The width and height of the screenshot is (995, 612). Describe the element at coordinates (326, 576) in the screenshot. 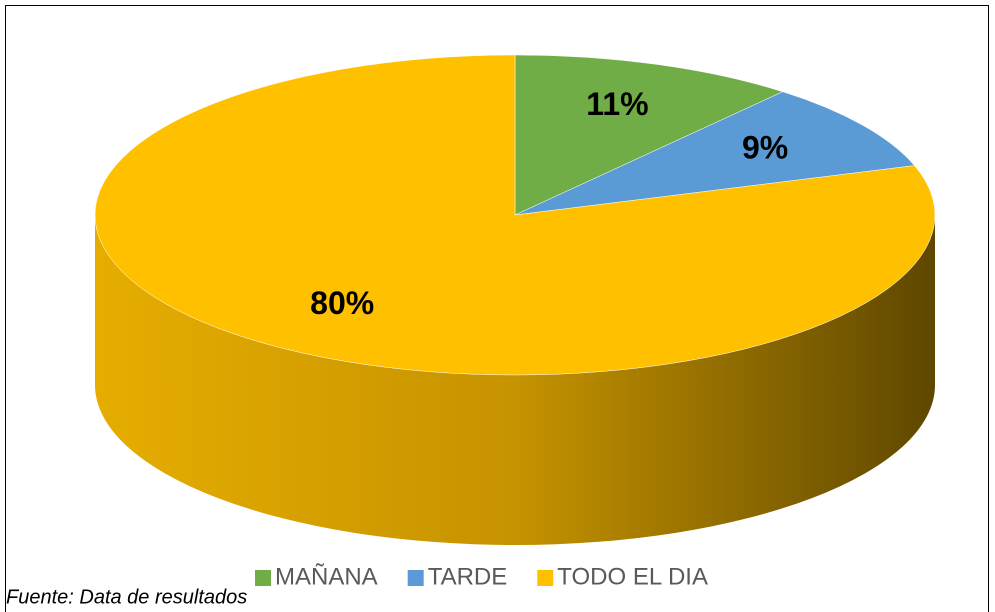

I see `legend-label: MAÑANA` at that location.